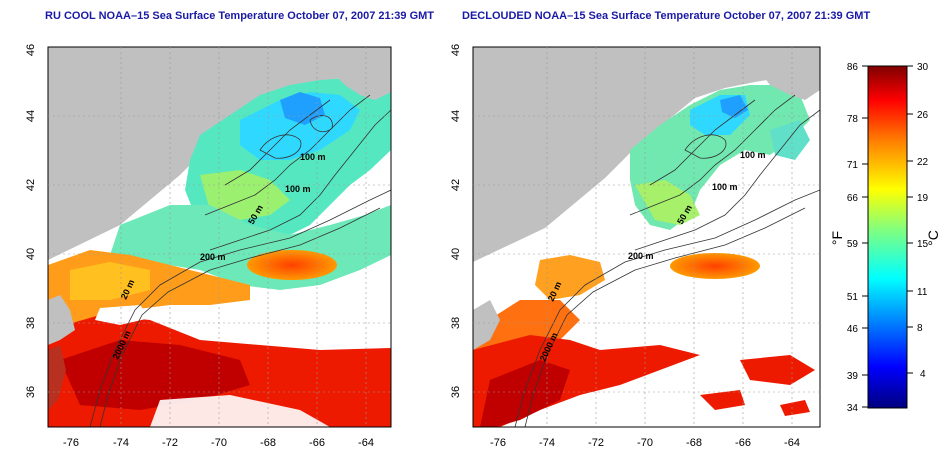 The width and height of the screenshot is (950, 475). What do you see at coordinates (456, 221) in the screenshot?
I see `right-y-axis: 46 44 42 40 38 36` at bounding box center [456, 221].